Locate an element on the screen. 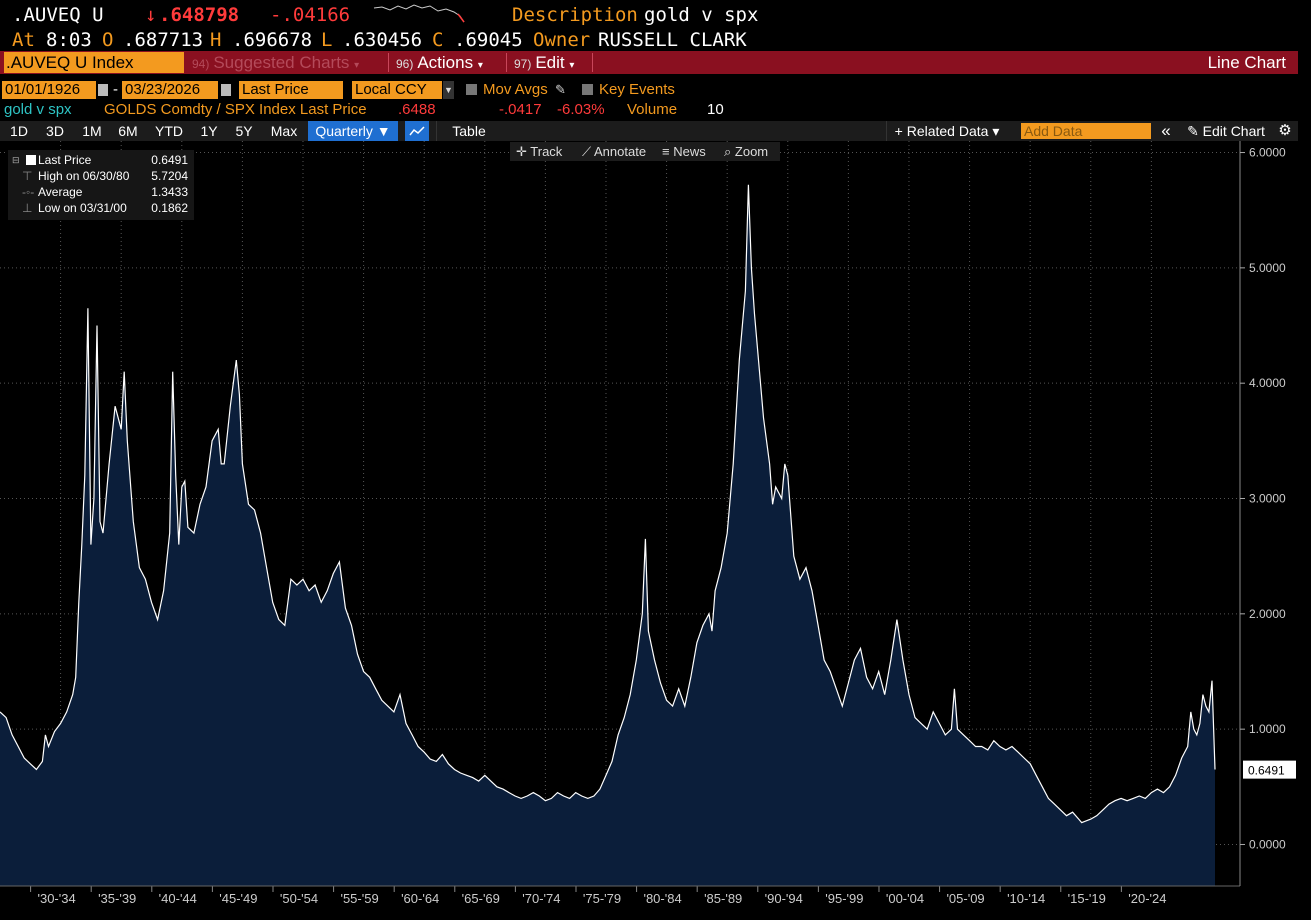  x-tick-label: '20-'24 is located at coordinates (1147, 898).